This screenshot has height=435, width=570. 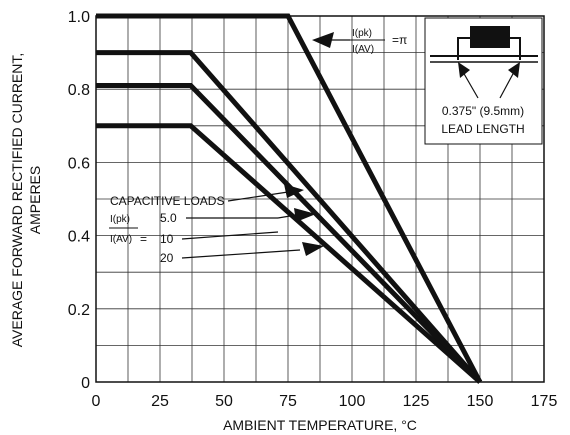 What do you see at coordinates (463, 48) in the screenshot?
I see `lead-left` at bounding box center [463, 48].